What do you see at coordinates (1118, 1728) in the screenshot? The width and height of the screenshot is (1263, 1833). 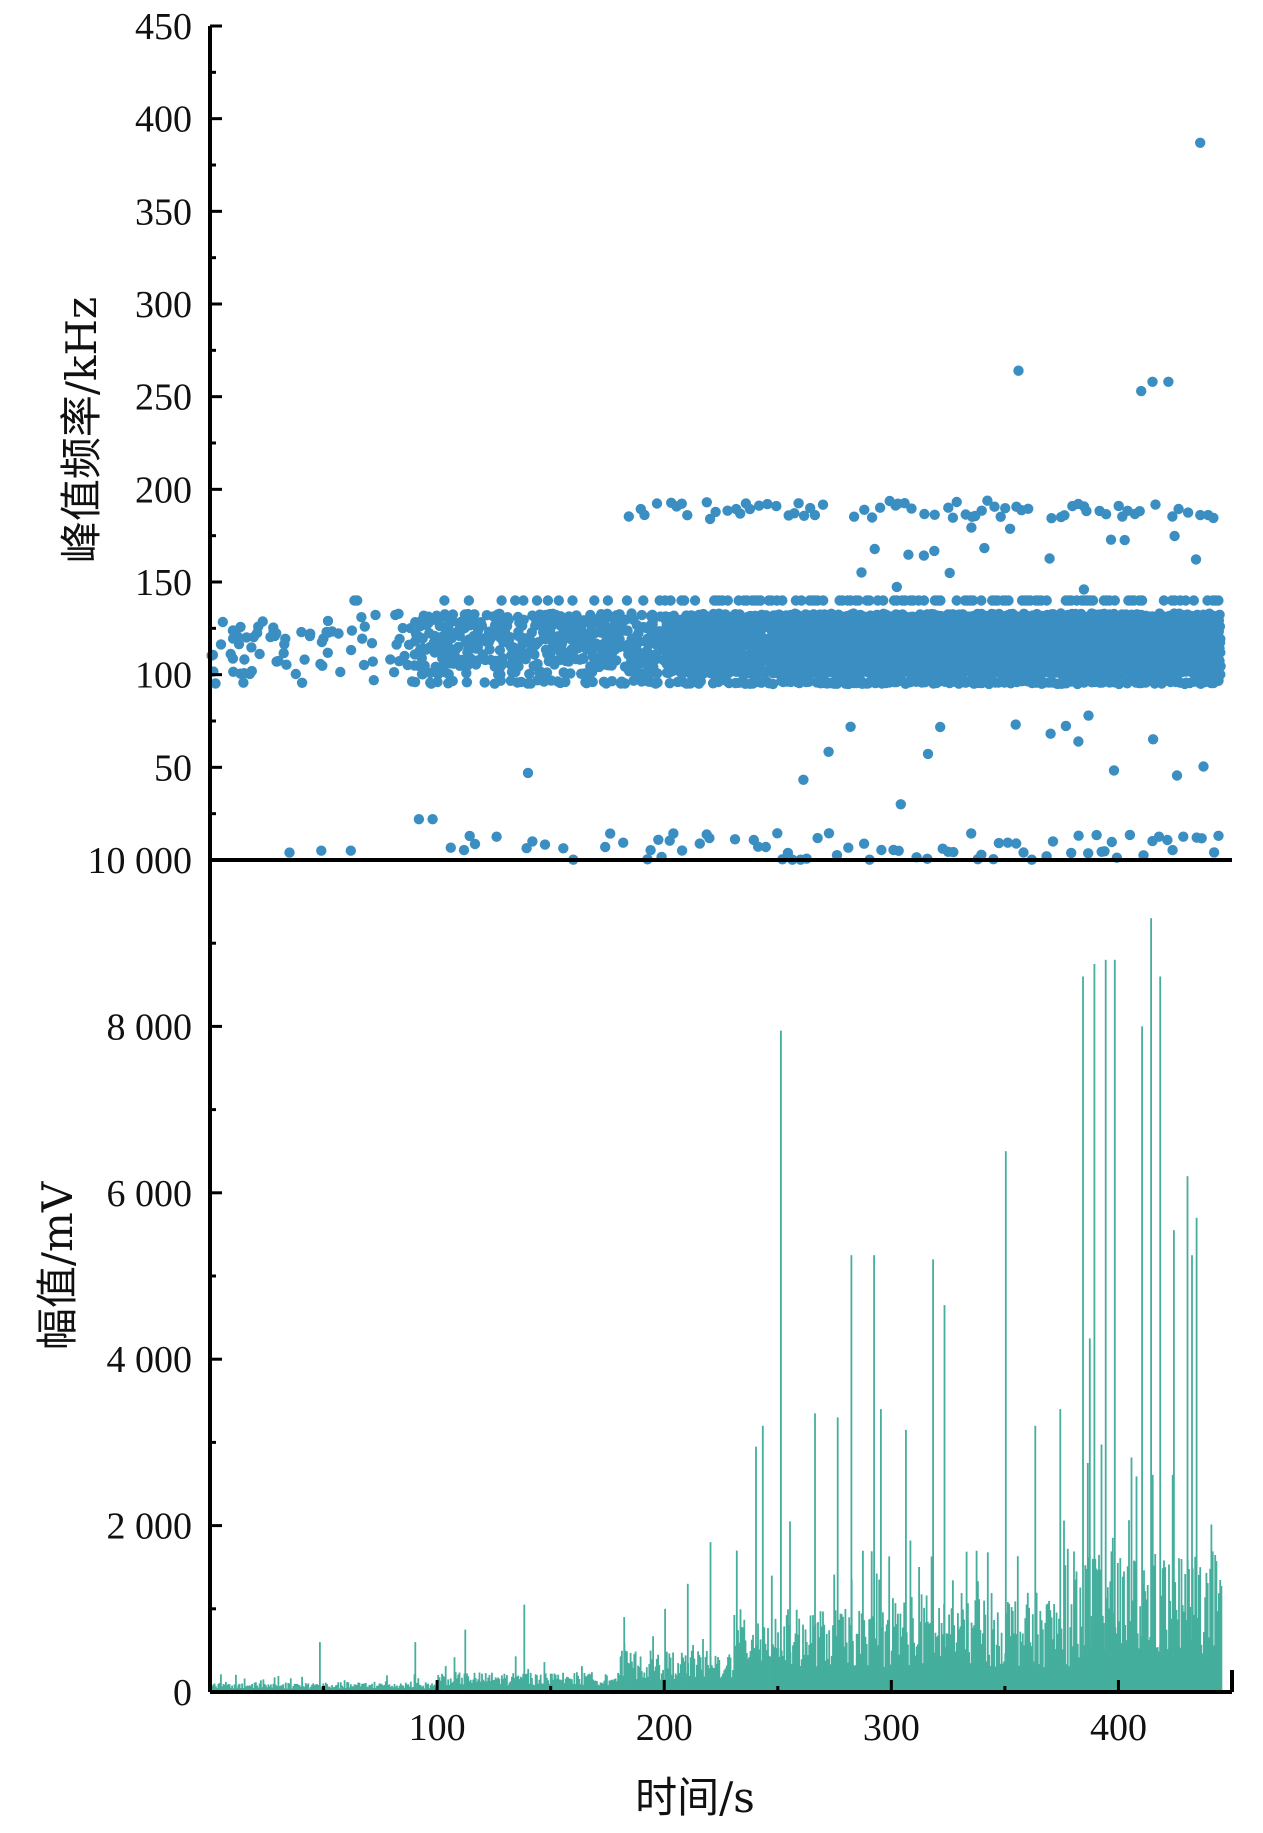 I see `bottom-x-tick-label: 400` at bounding box center [1118, 1728].